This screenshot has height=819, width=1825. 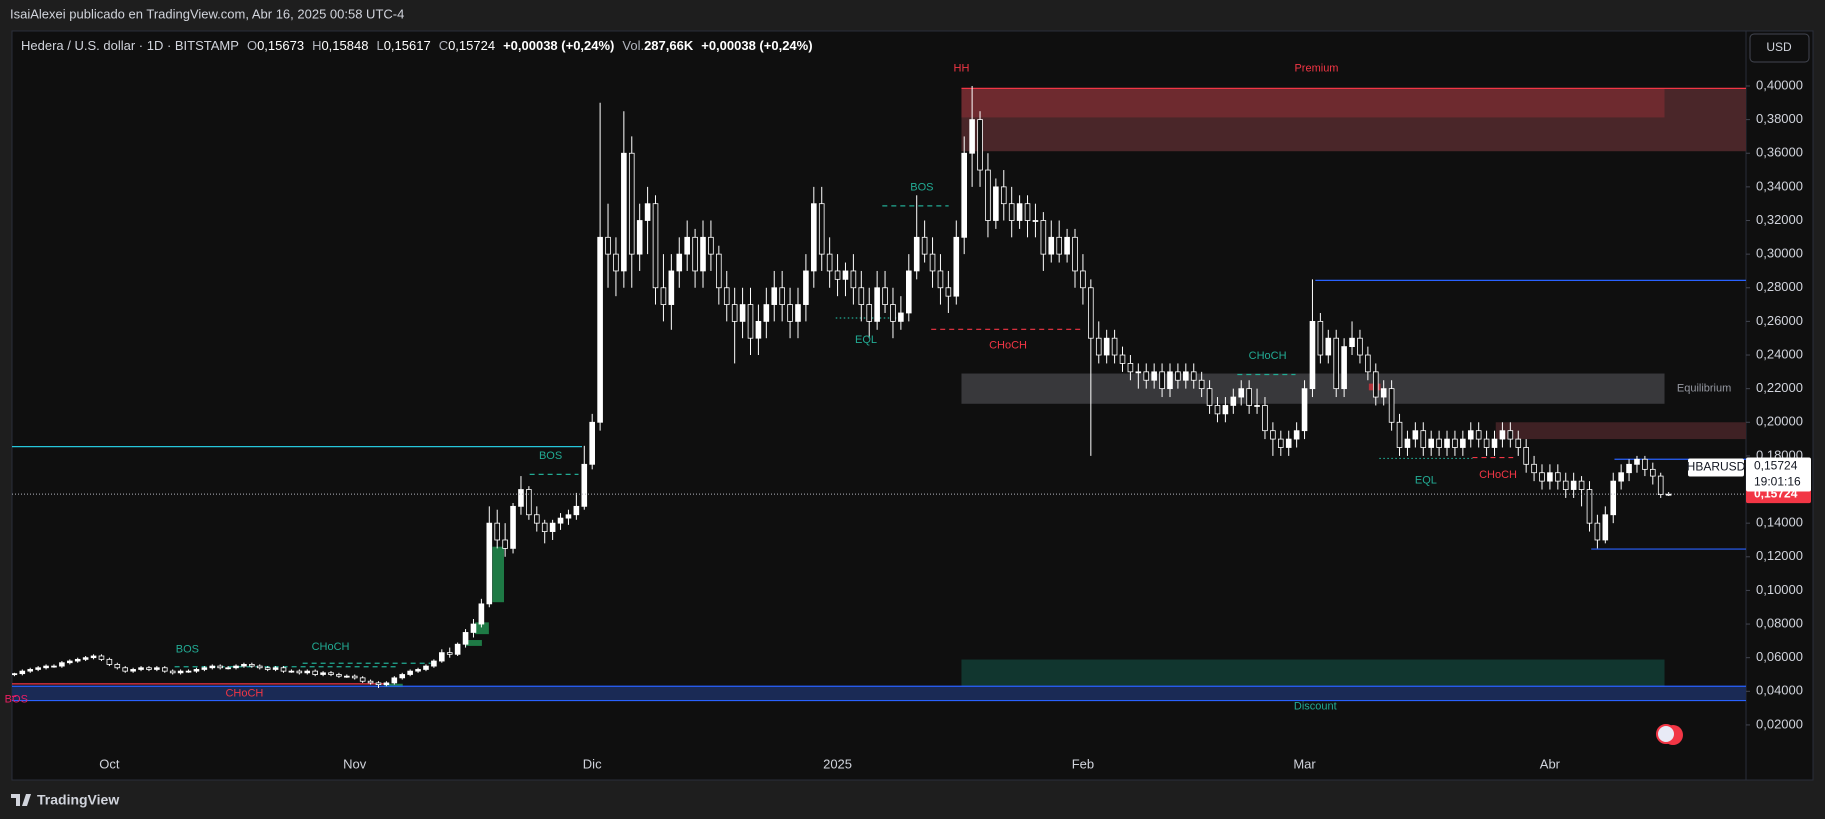 I want to click on flag-icon, so click(x=1669, y=734).